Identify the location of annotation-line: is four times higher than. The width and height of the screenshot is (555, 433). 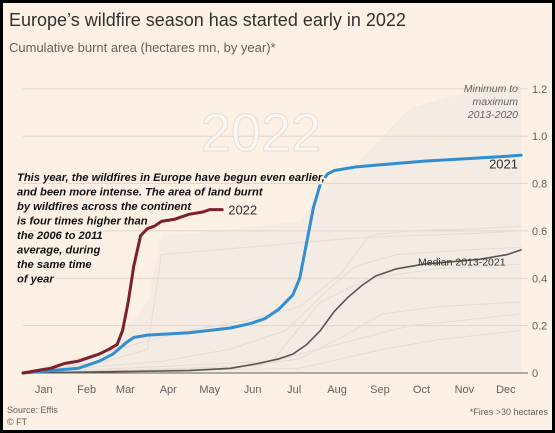
(82, 222).